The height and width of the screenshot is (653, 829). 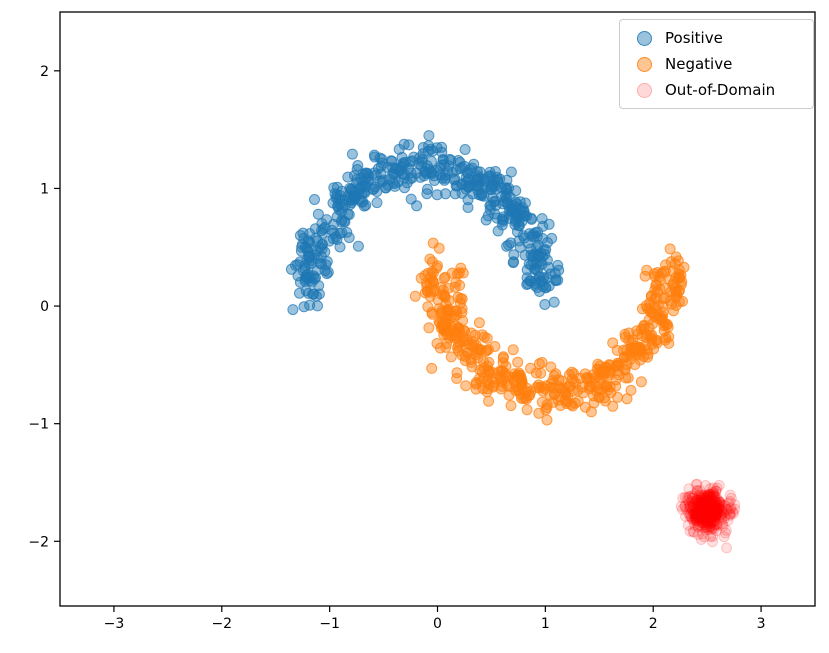 What do you see at coordinates (761, 624) in the screenshot?
I see `svg-text: 3` at bounding box center [761, 624].